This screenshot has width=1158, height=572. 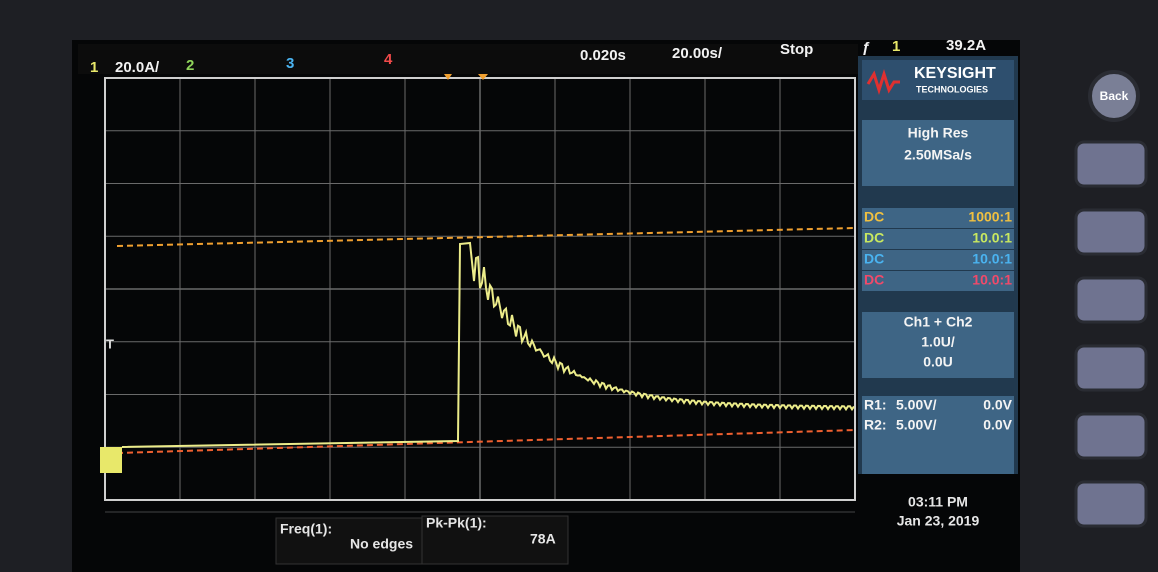 What do you see at coordinates (486, 237) in the screenshot?
I see `threshold-upper` at bounding box center [486, 237].